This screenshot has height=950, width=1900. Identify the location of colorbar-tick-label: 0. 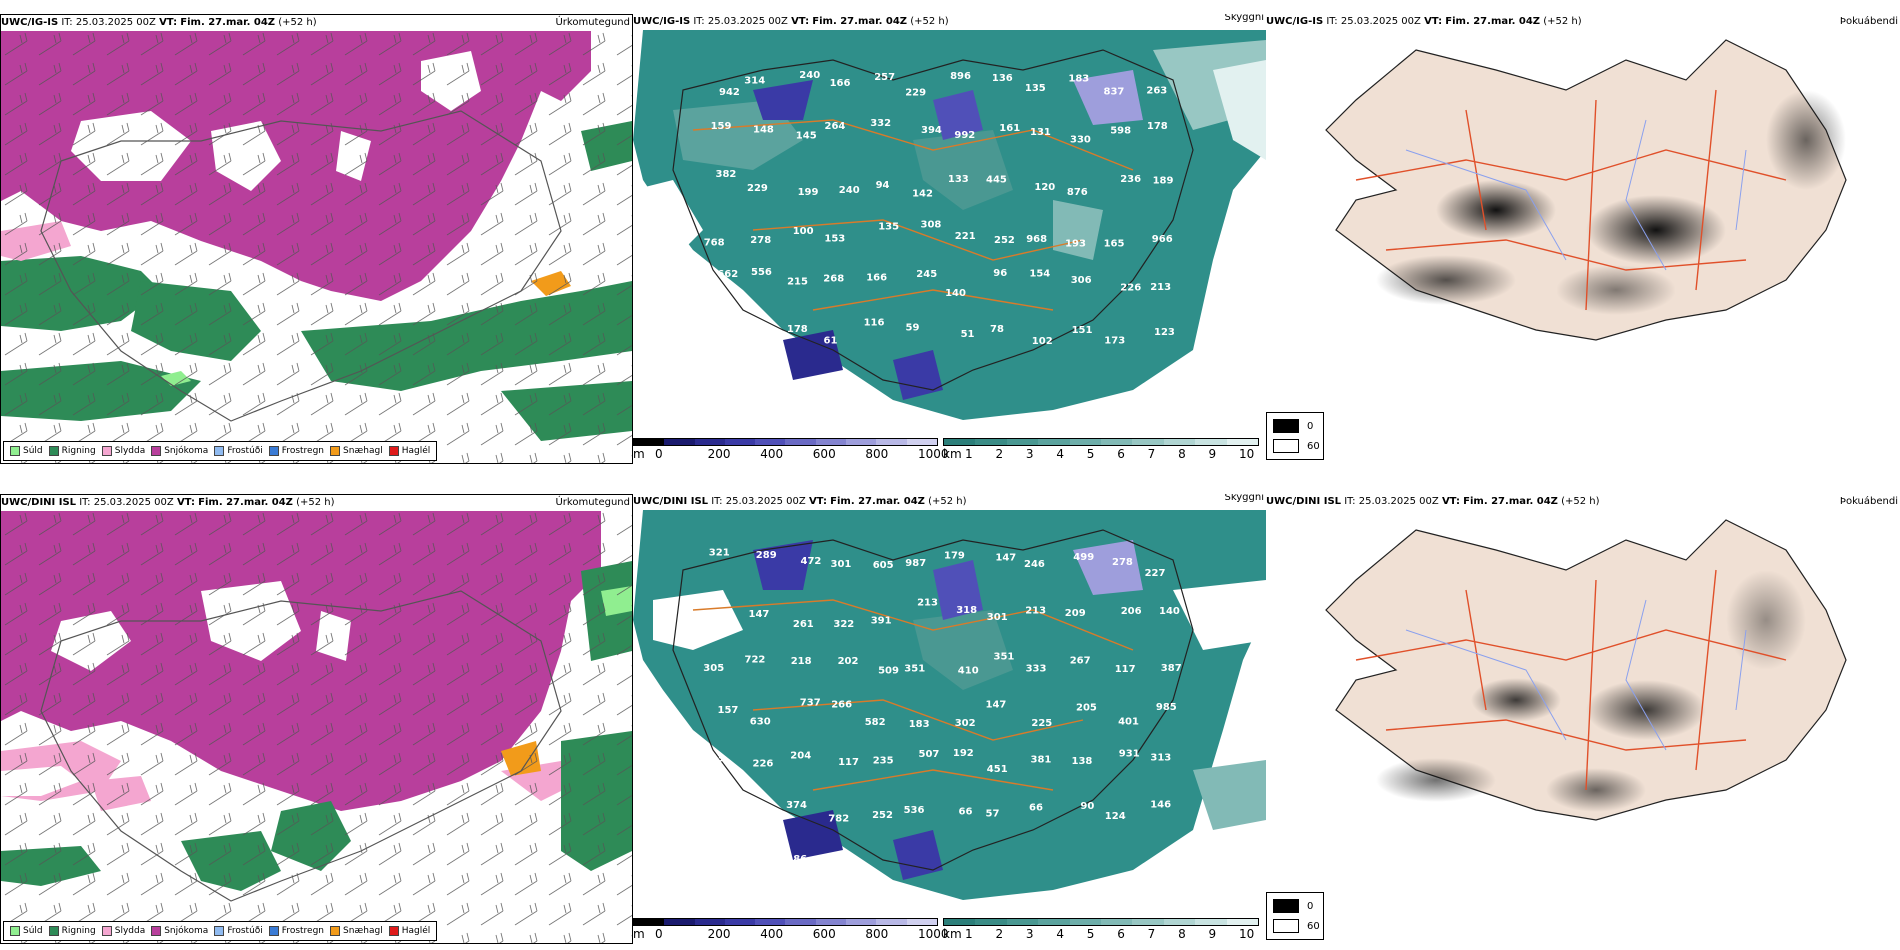
(659, 454).